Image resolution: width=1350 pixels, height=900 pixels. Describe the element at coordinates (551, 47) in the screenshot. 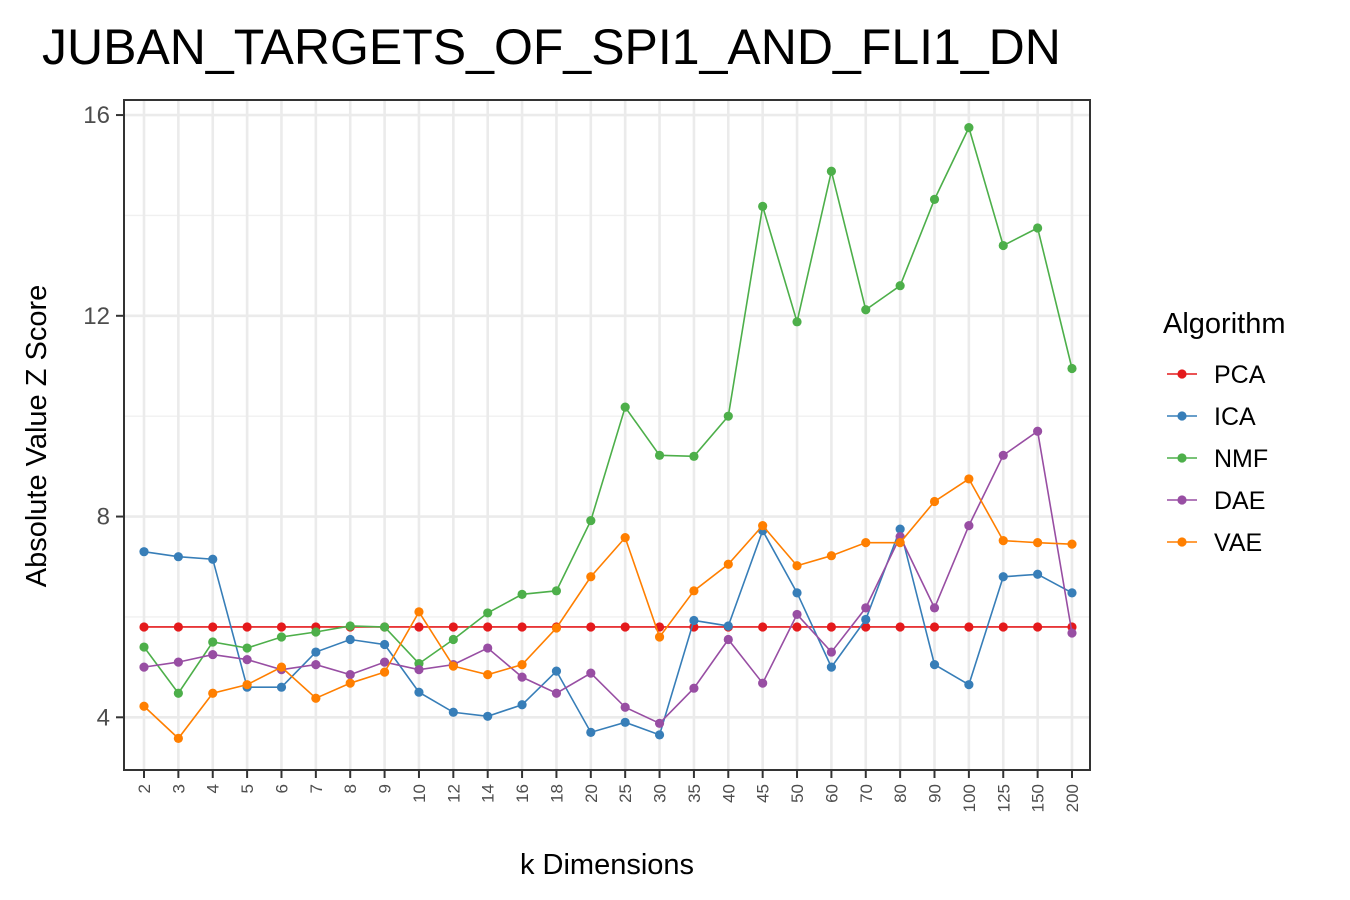

I see `chart-title: JUBAN_TARGETS_OF_SPI1_AND_FLI1_DN` at that location.